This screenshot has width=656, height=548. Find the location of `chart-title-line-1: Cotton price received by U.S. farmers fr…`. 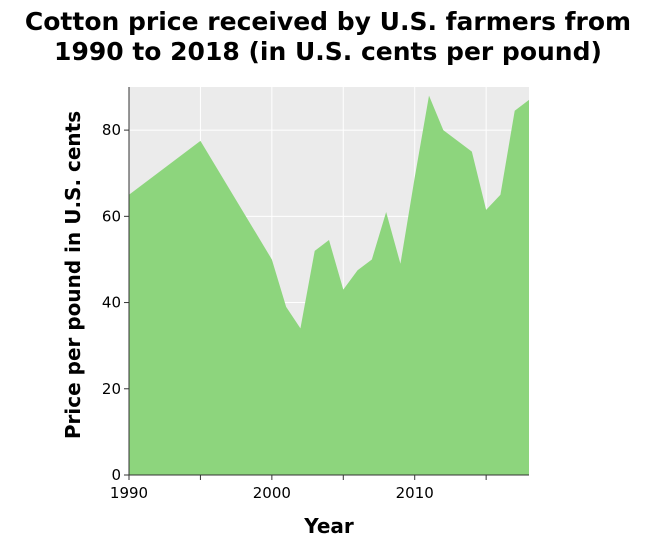

chart-title-line-1: Cotton price received by U.S. farmers fr… is located at coordinates (328, 21).